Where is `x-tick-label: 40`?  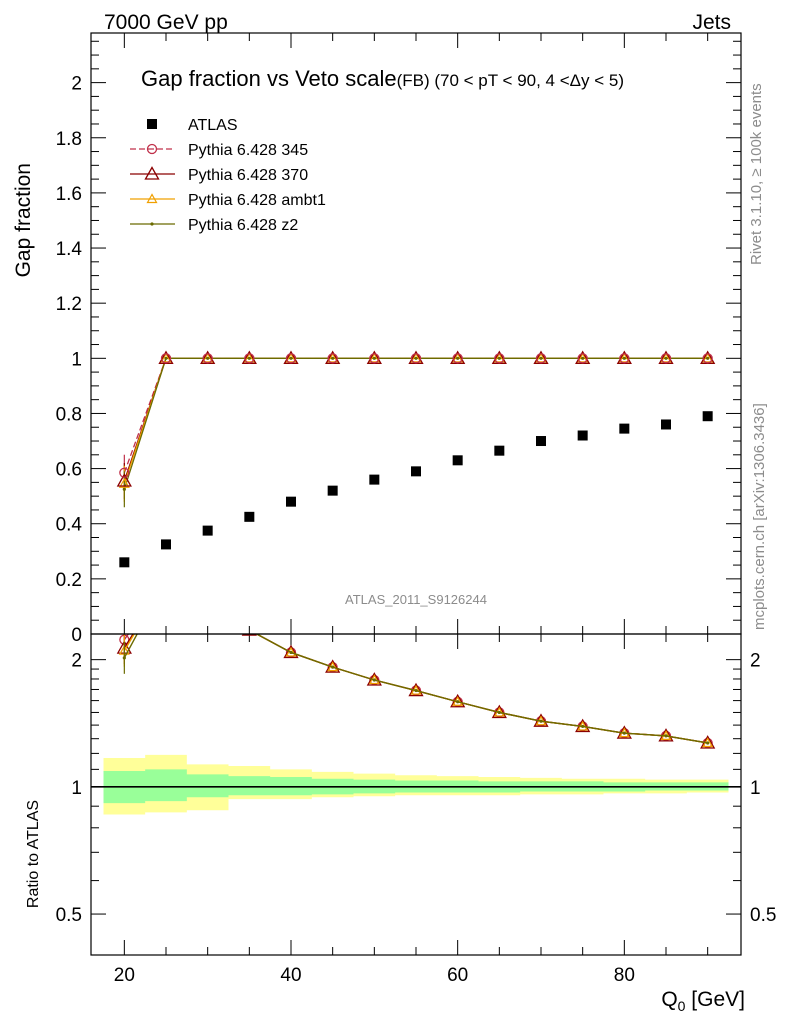 x-tick-label: 40 is located at coordinates (290, 975).